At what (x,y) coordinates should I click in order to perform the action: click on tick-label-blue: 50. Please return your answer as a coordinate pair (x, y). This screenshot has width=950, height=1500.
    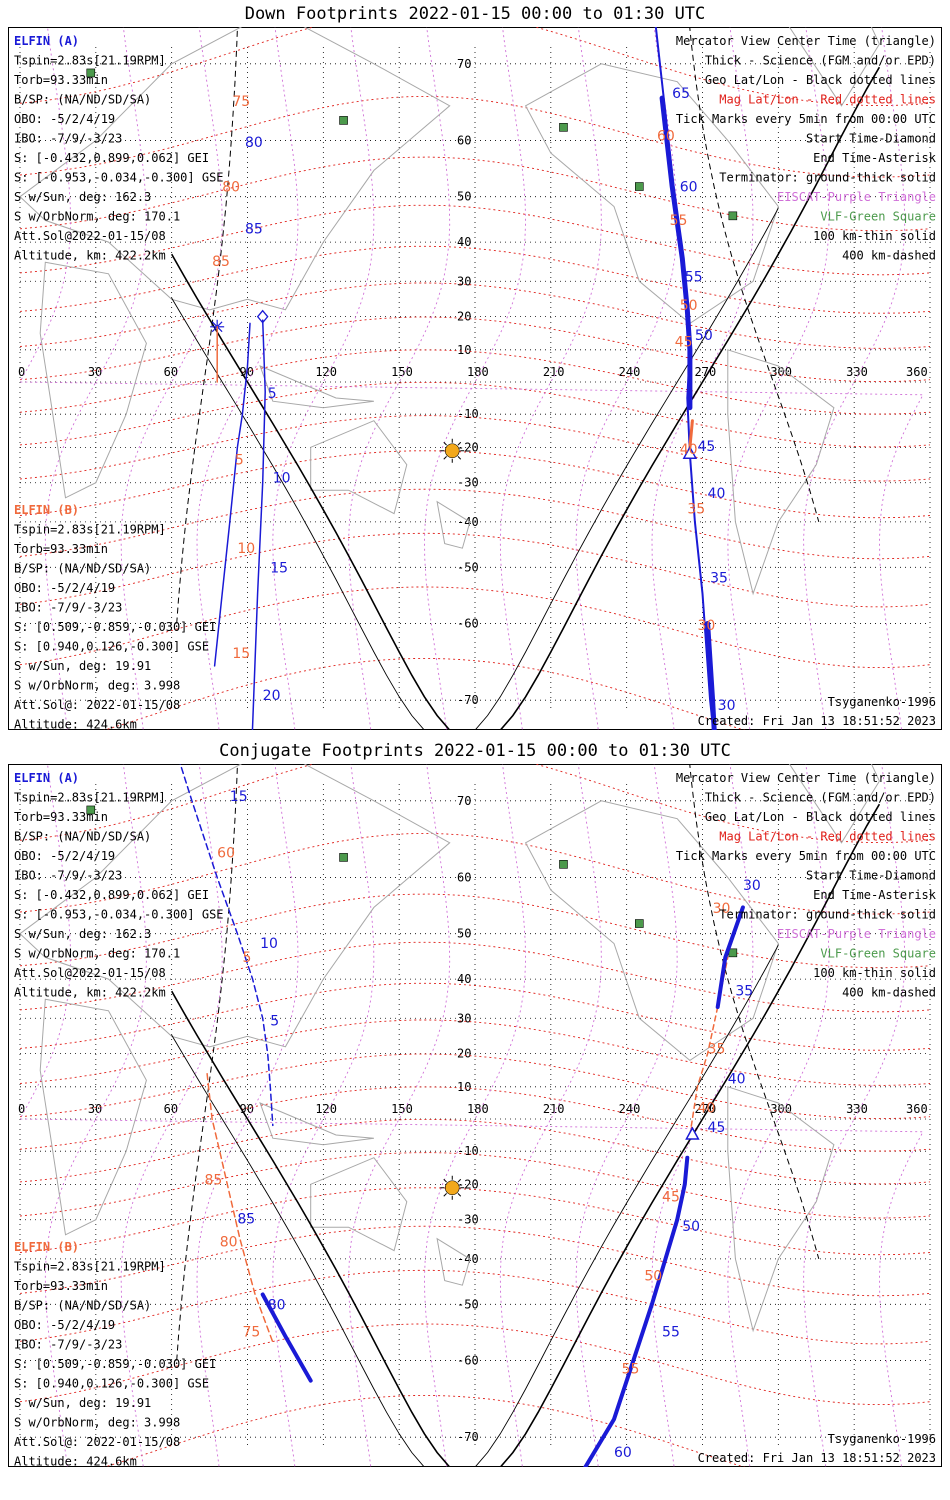
    Looking at the image, I should click on (704, 336).